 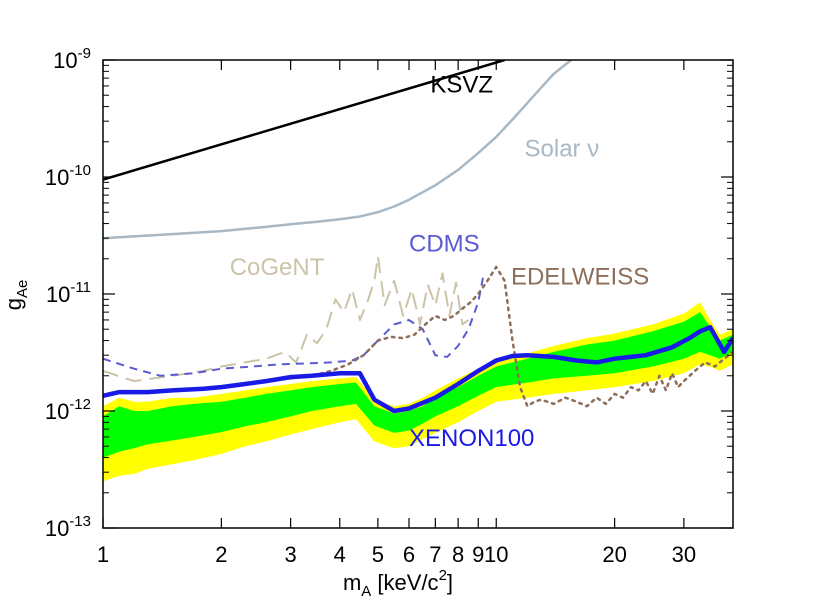 What do you see at coordinates (496, 554) in the screenshot?
I see `x-tick-label: 10` at bounding box center [496, 554].